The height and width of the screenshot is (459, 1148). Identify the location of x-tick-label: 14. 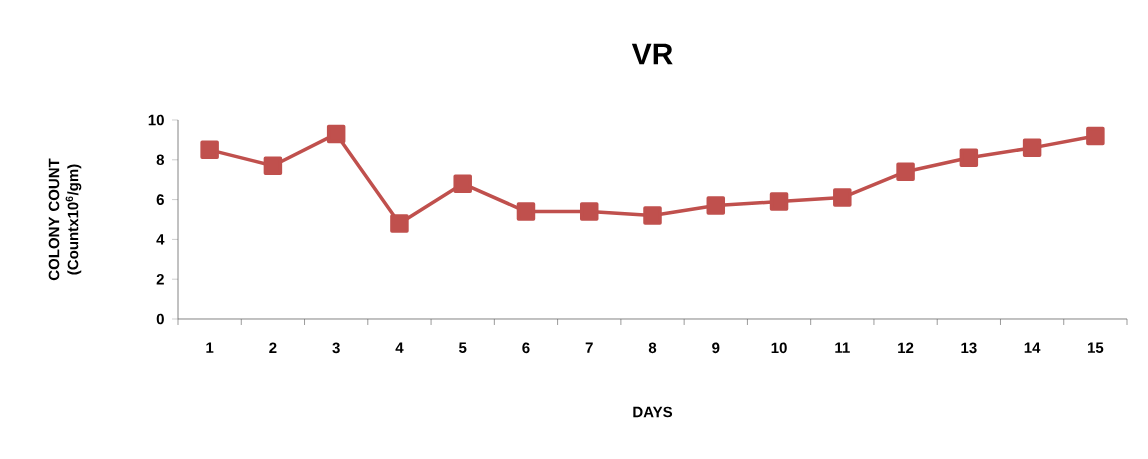
(1032, 347).